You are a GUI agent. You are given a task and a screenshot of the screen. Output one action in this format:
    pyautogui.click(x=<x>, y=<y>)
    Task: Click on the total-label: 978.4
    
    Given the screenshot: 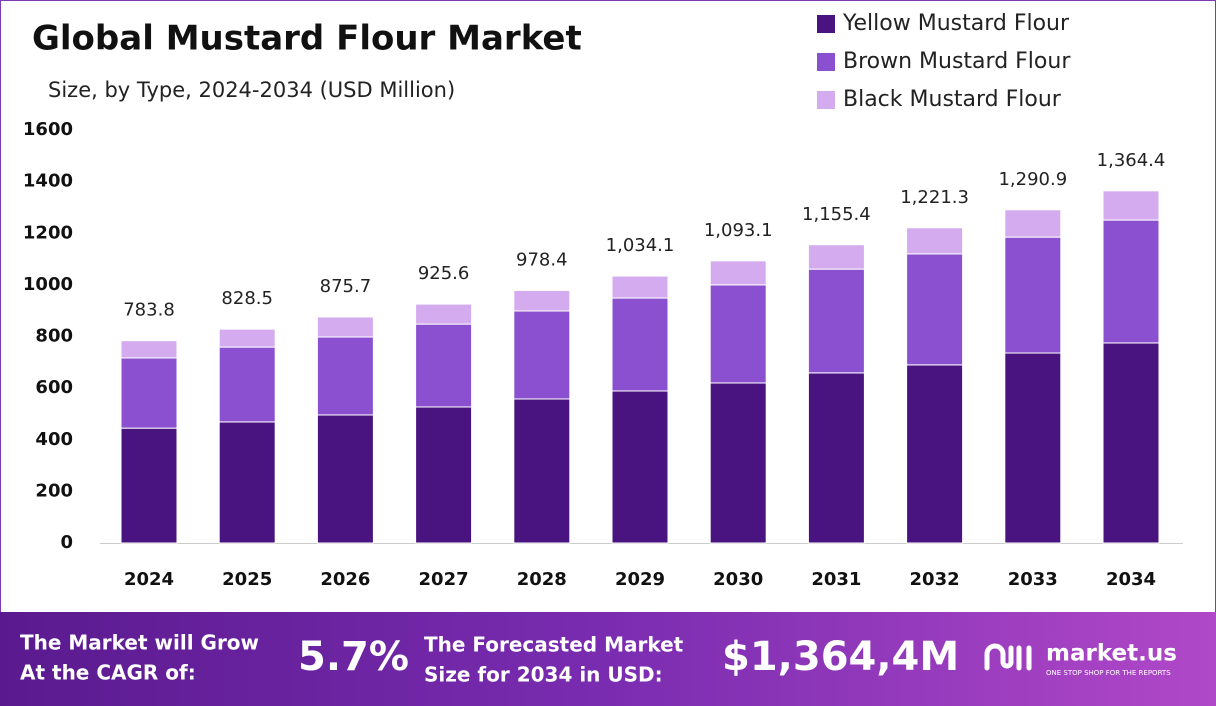 What is the action you would take?
    pyautogui.click(x=542, y=259)
    